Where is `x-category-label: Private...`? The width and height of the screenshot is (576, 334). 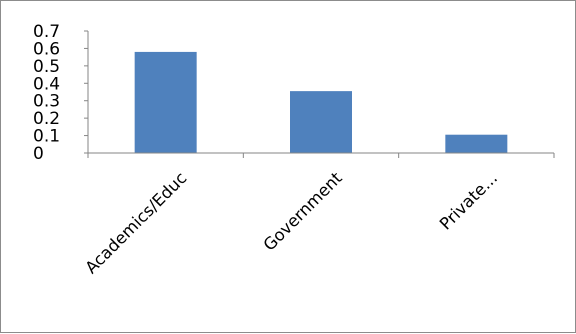 x-category-label: Private... is located at coordinates (468, 200).